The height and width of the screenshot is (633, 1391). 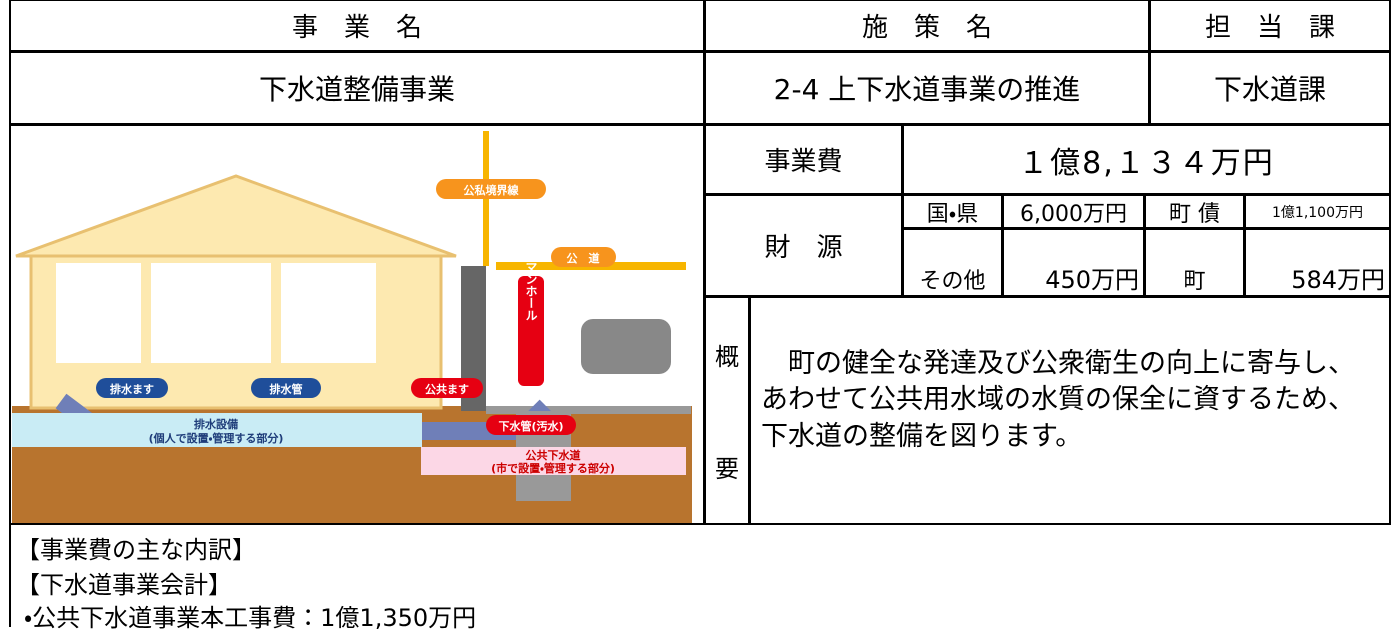 I want to click on diagram-label: 公 道, so click(x=583, y=258).